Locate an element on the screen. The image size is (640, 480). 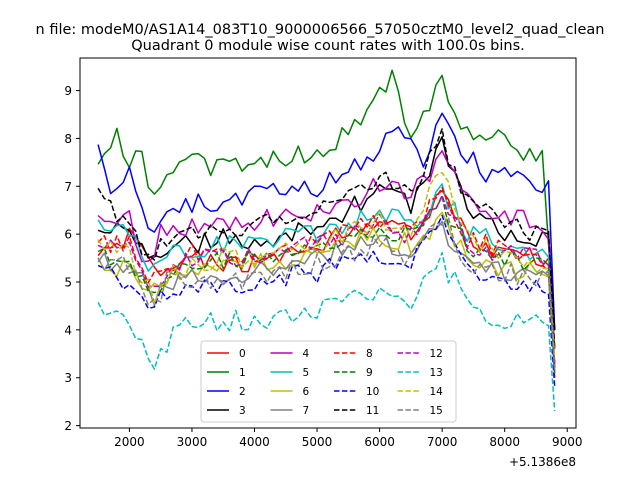
y-tick-label: 3 is located at coordinates (68, 378).